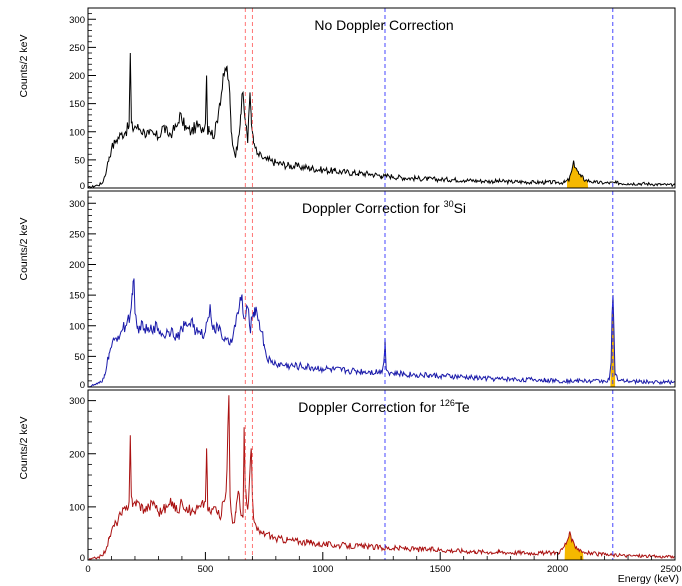  Describe the element at coordinates (322, 569) in the screenshot. I see `x-tick-label: 1000` at that location.